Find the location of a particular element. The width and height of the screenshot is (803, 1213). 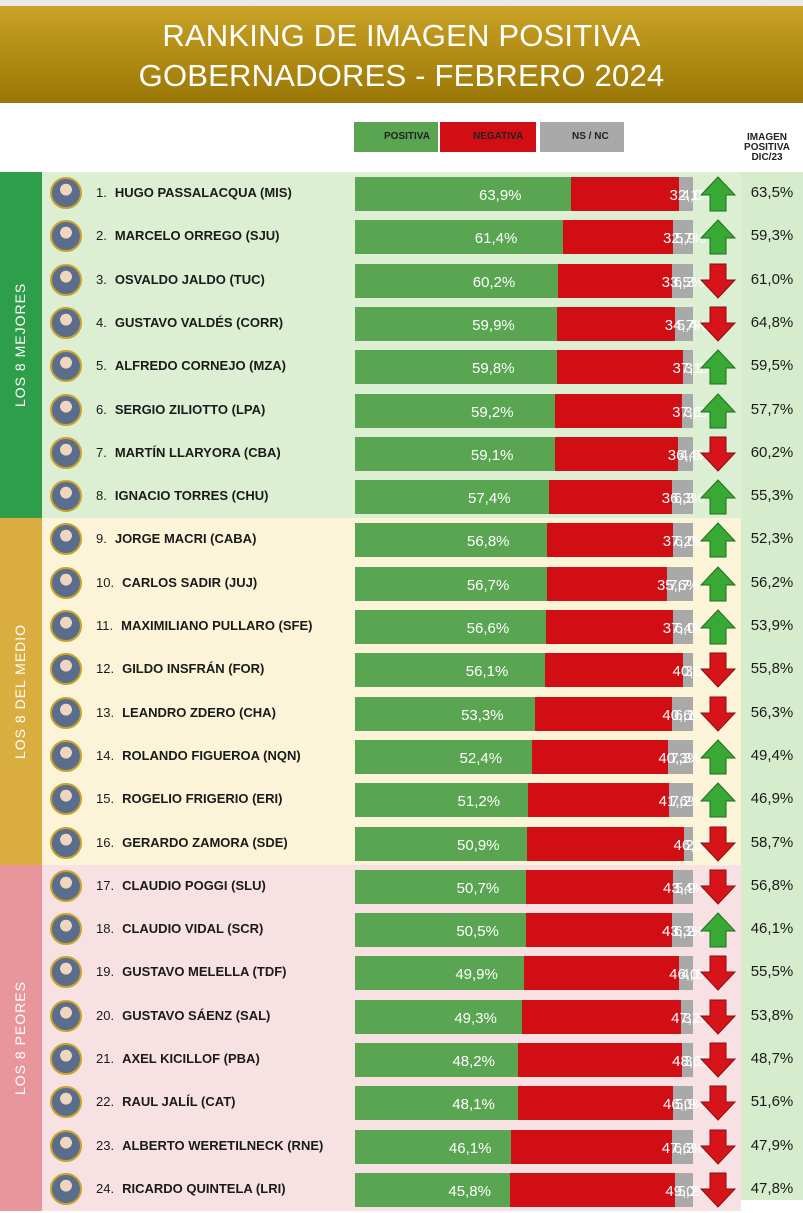

label-negativa: 32,1% is located at coordinates (691, 195).